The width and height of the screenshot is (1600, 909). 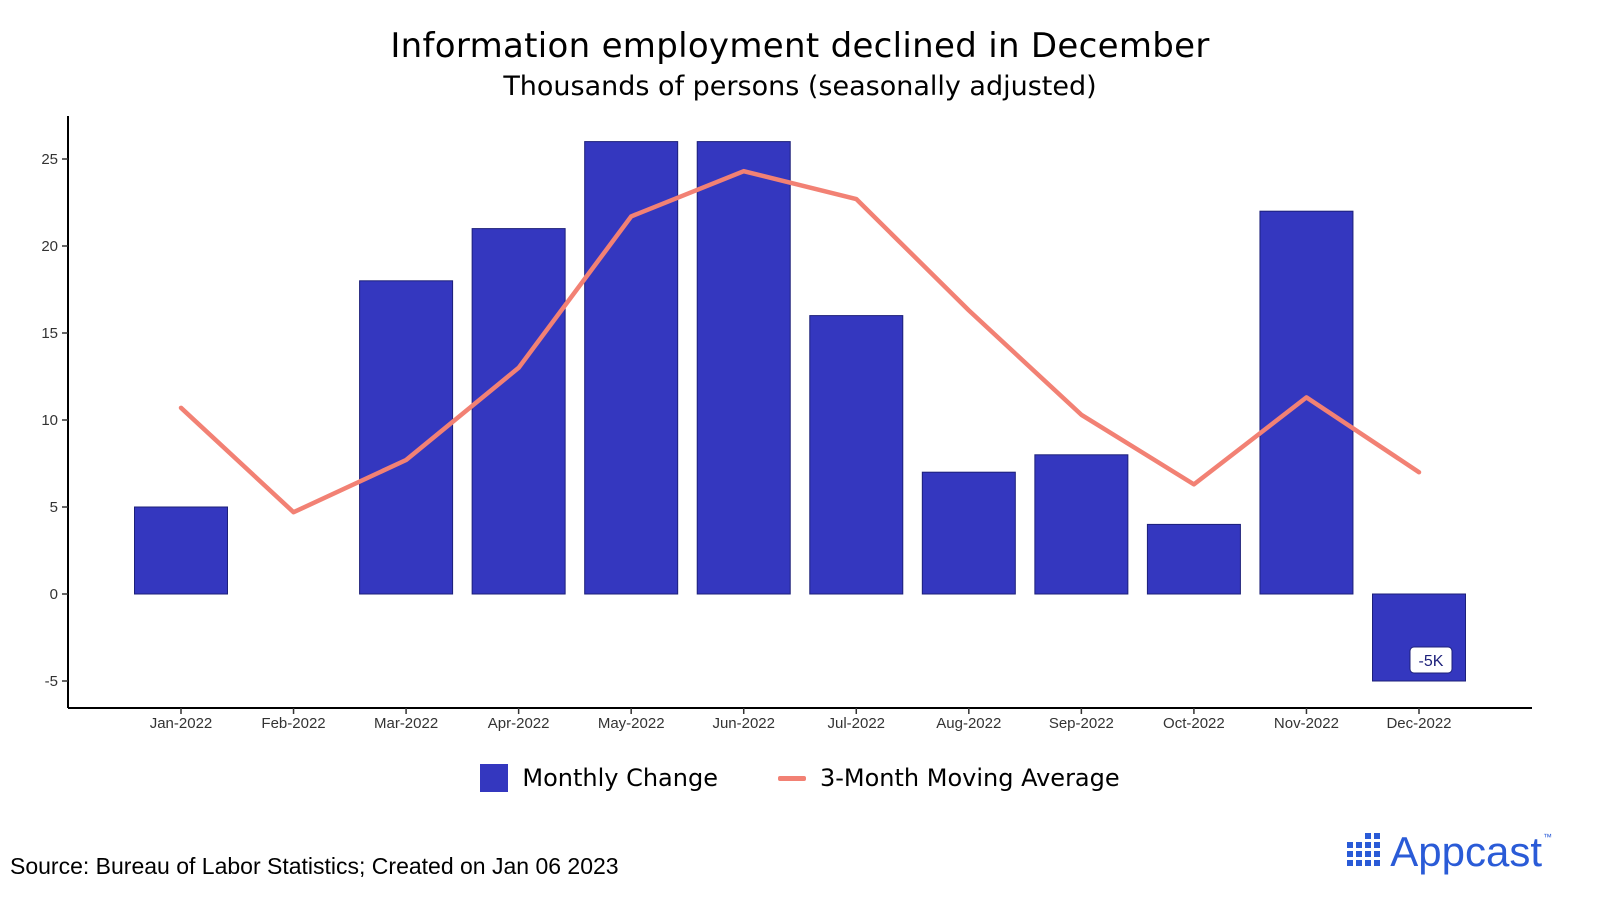 I want to click on bar-may-2022, so click(x=631, y=368).